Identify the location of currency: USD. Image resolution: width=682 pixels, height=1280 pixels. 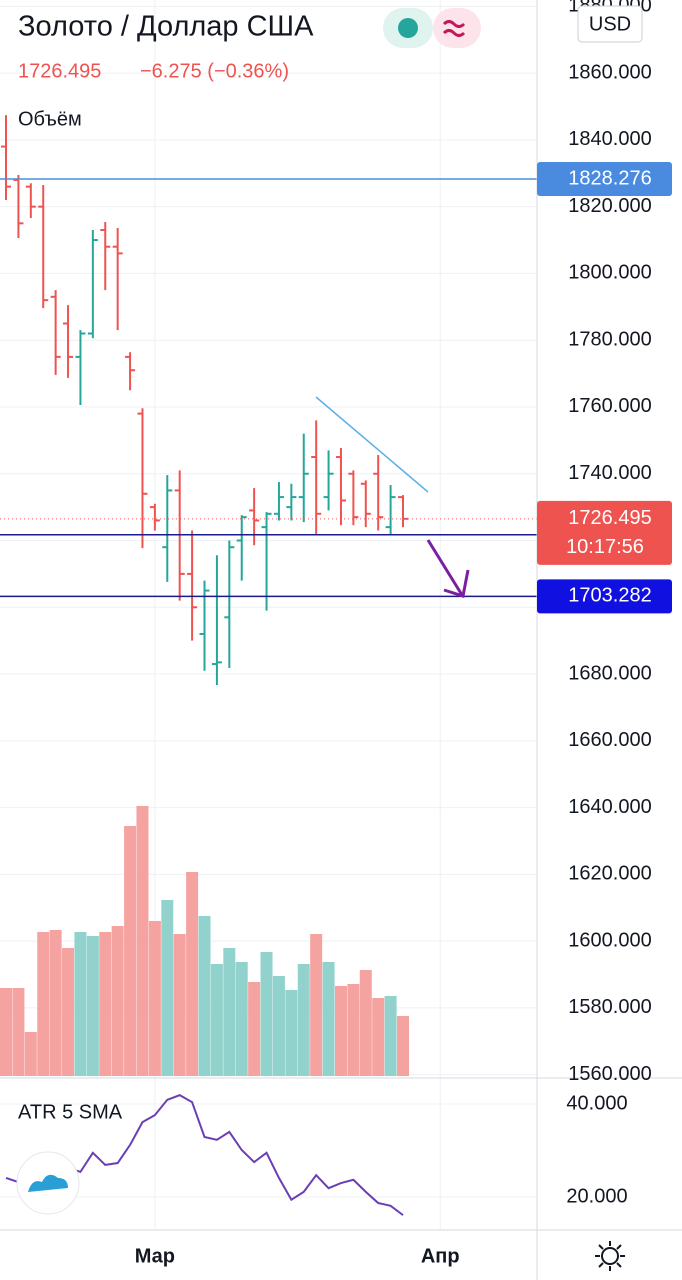
(610, 24).